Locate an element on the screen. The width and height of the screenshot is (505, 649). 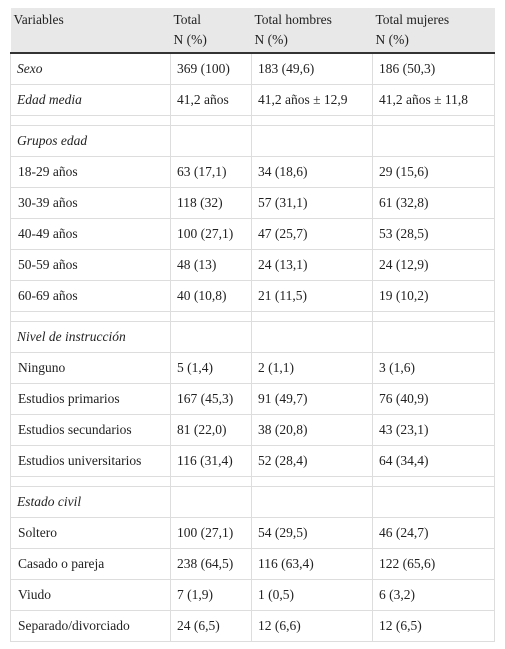
row-label: Sexo is located at coordinates (90, 68).